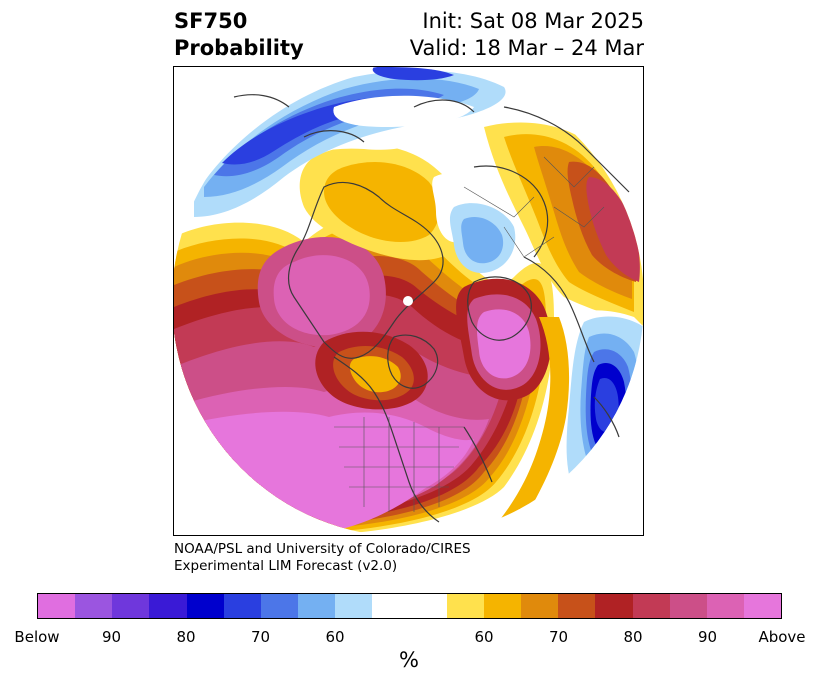 The width and height of the screenshot is (819, 686). Describe the element at coordinates (533, 21) in the screenshot. I see `init-date: Init: Sat 08 Mar 2025` at that location.